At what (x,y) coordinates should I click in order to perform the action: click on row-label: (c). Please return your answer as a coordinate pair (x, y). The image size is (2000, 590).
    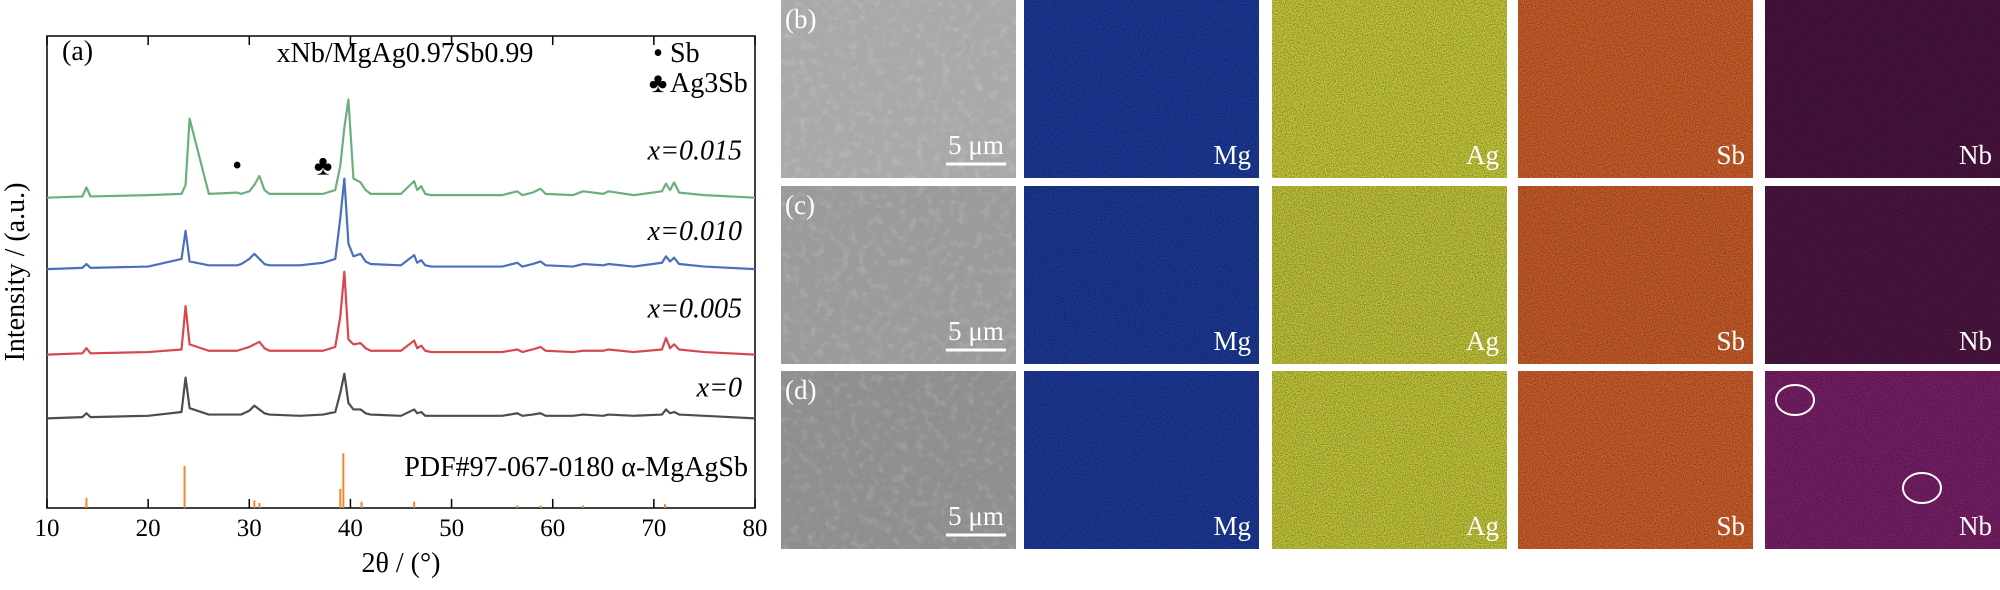
    Looking at the image, I should click on (800, 205).